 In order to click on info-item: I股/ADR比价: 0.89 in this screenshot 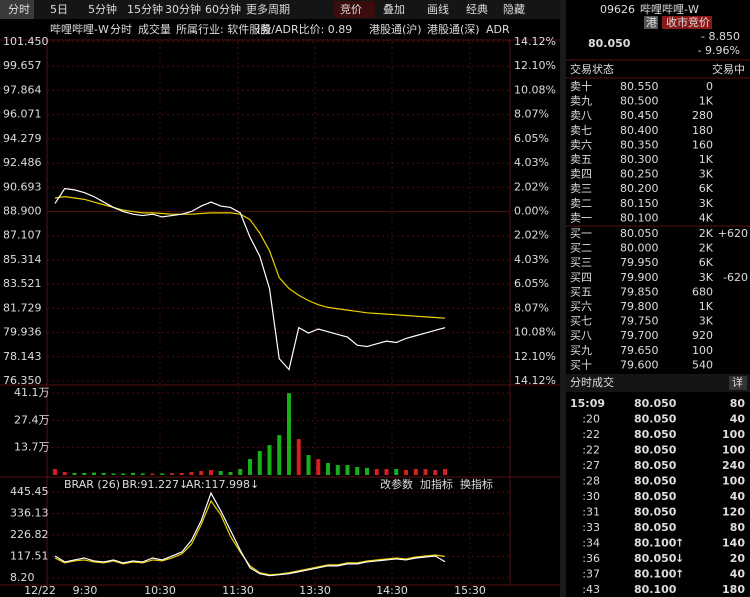, I will do `click(304, 29)`.